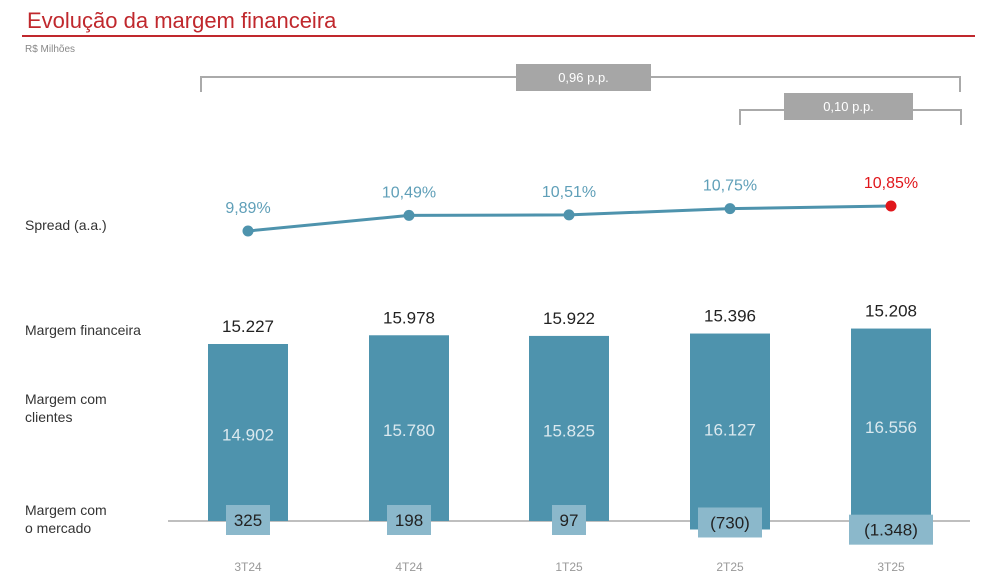 This screenshot has width=993, height=586. Describe the element at coordinates (730, 567) in the screenshot. I see `x-tick-label: 2T25` at that location.